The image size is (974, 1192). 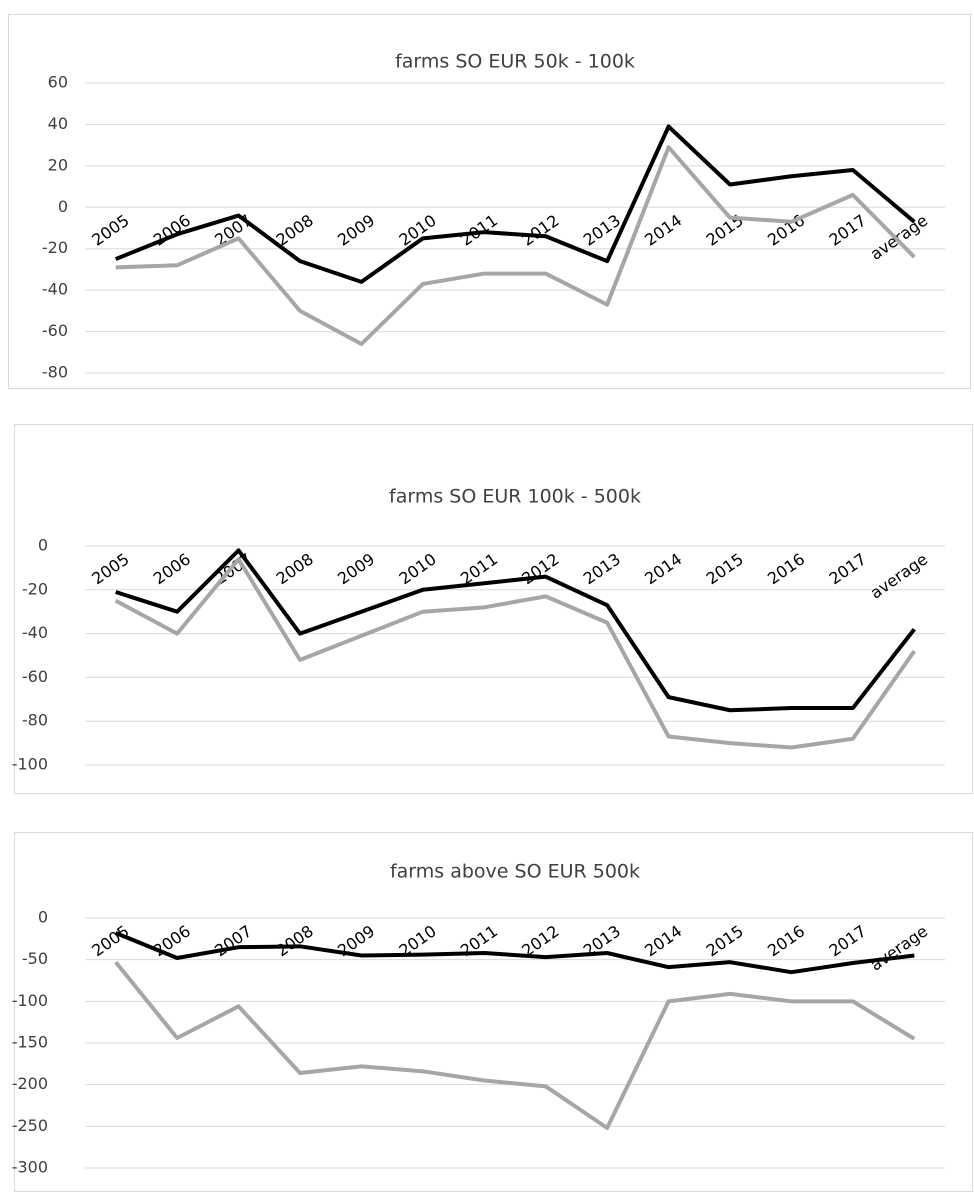 I want to click on y-tick-label: -300, so click(x=30, y=1167).